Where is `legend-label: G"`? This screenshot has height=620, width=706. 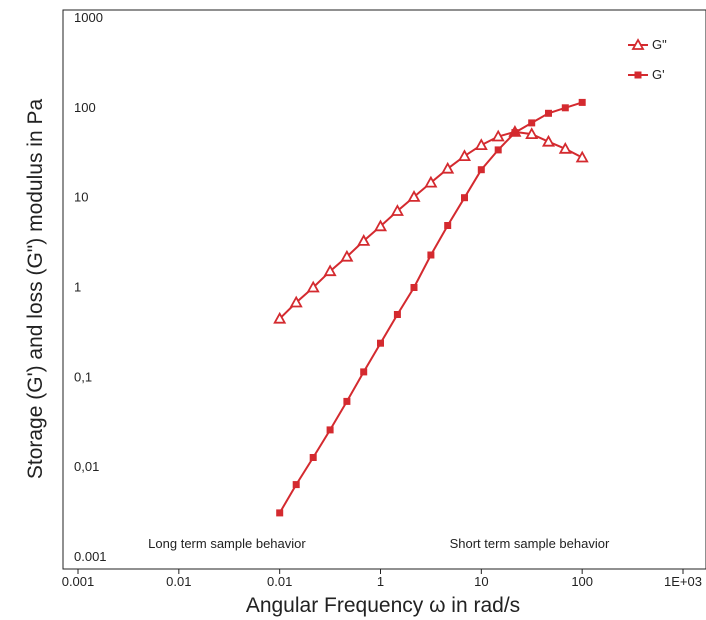 legend-label: G" is located at coordinates (659, 44).